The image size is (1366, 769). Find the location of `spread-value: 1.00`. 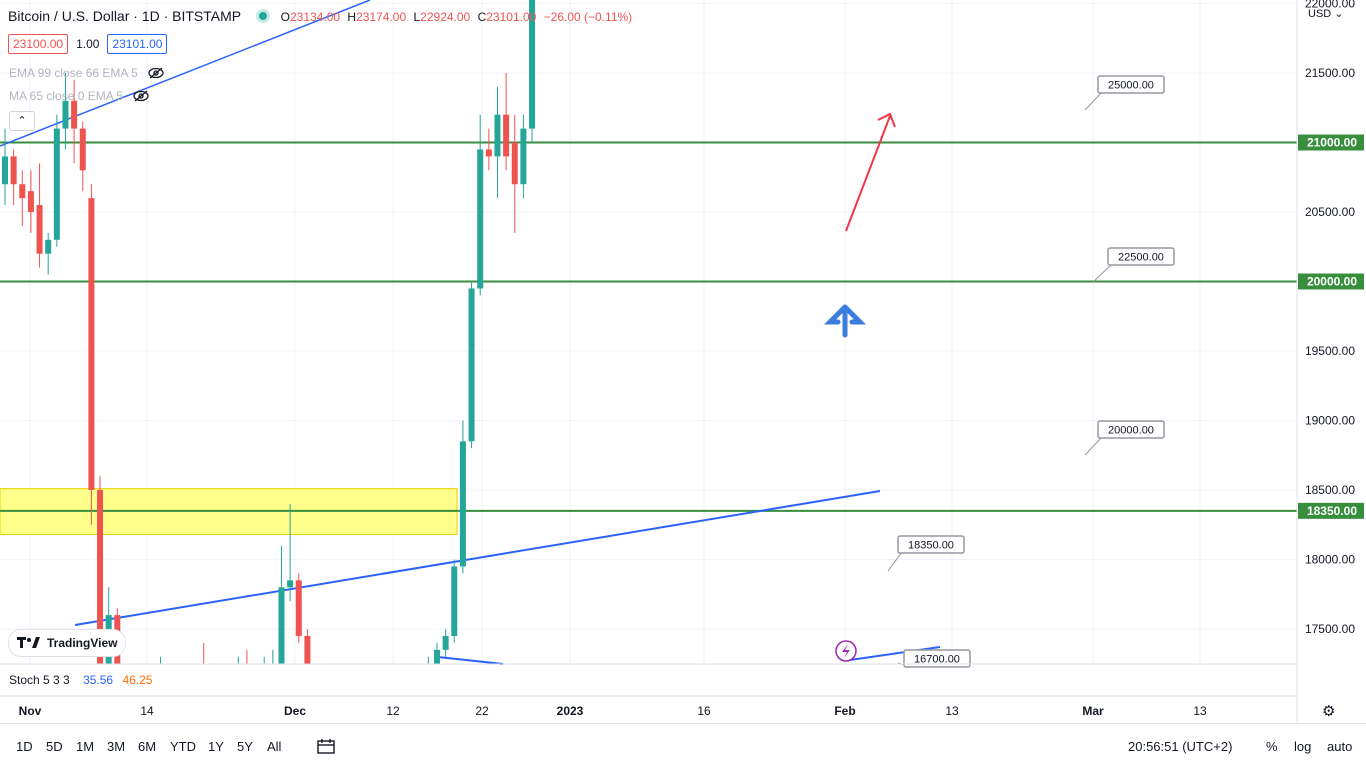

spread-value: 1.00 is located at coordinates (88, 44).